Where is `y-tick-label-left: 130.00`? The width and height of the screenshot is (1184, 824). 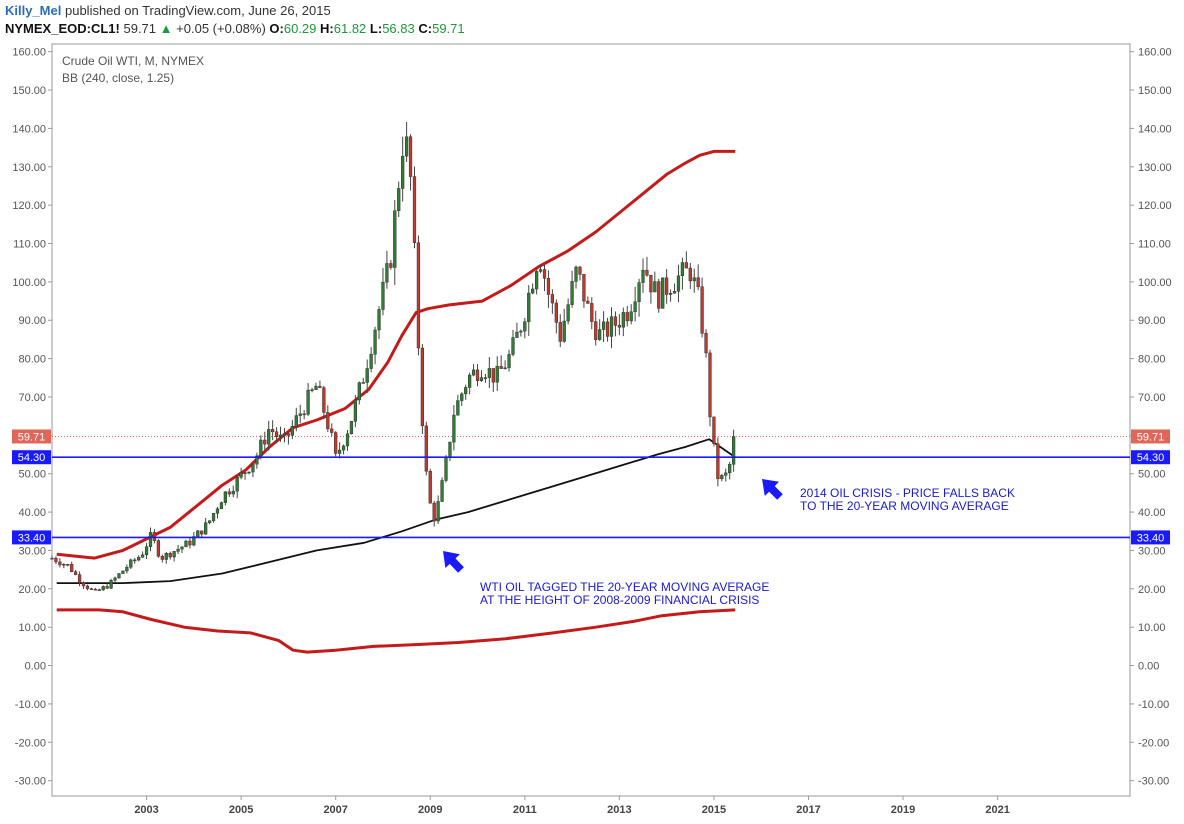
y-tick-label-left: 130.00 is located at coordinates (29, 168).